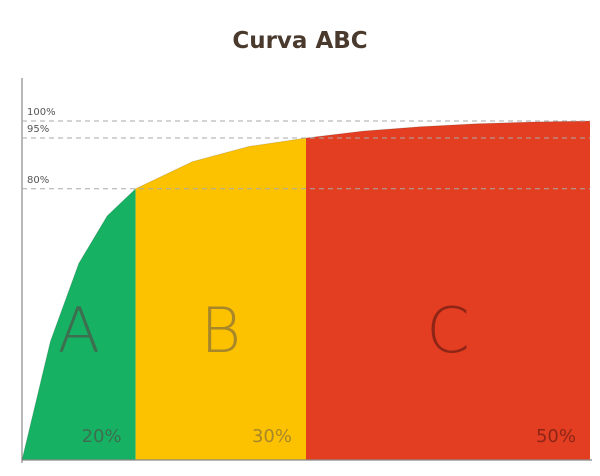 The width and height of the screenshot is (600, 476). What do you see at coordinates (556, 436) in the screenshot?
I see `zone-percent: 50%` at bounding box center [556, 436].